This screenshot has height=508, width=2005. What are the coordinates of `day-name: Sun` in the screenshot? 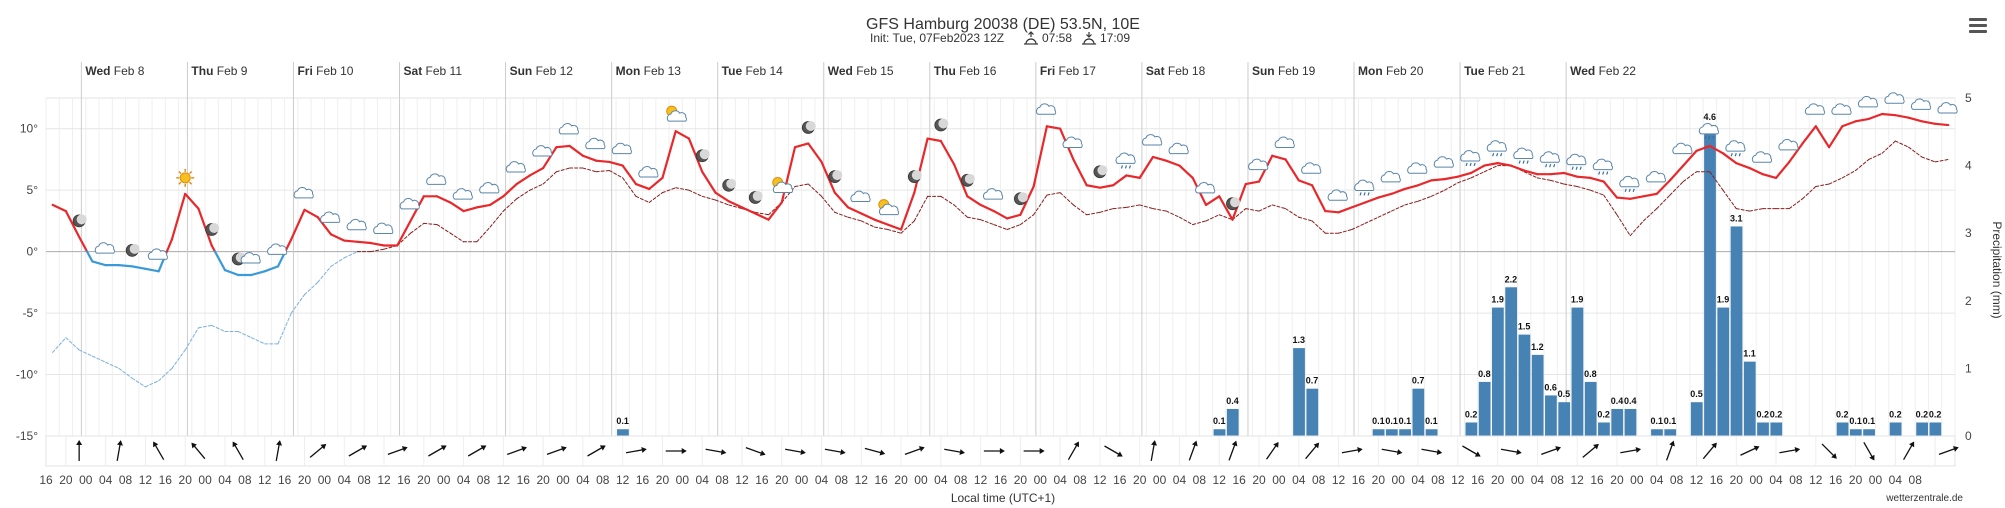 It's located at (523, 71).